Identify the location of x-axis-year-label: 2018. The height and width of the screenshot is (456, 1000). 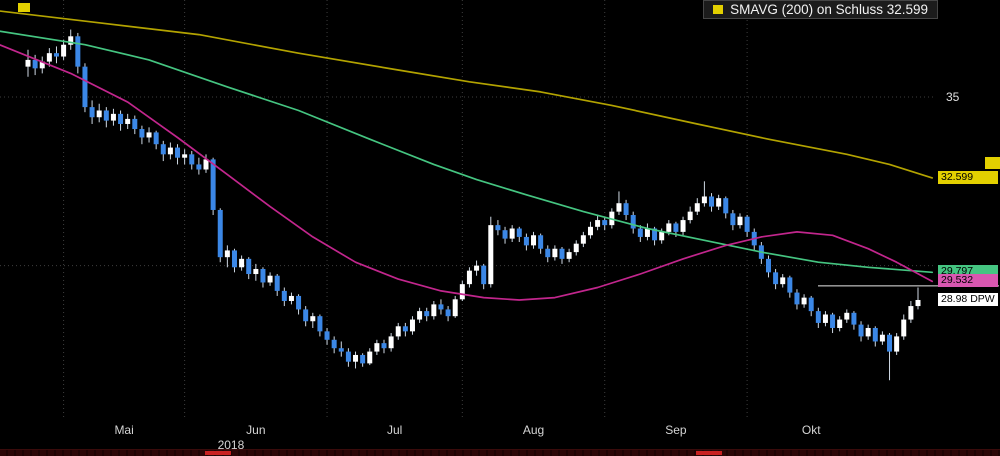
(231, 445).